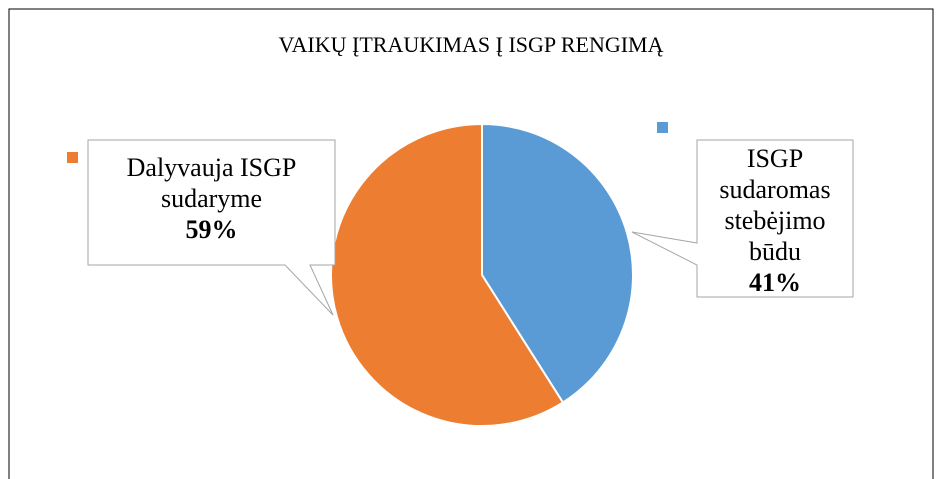  I want to click on data-label: Dalyvauja ISGP sudaryme 59%, so click(211, 198).